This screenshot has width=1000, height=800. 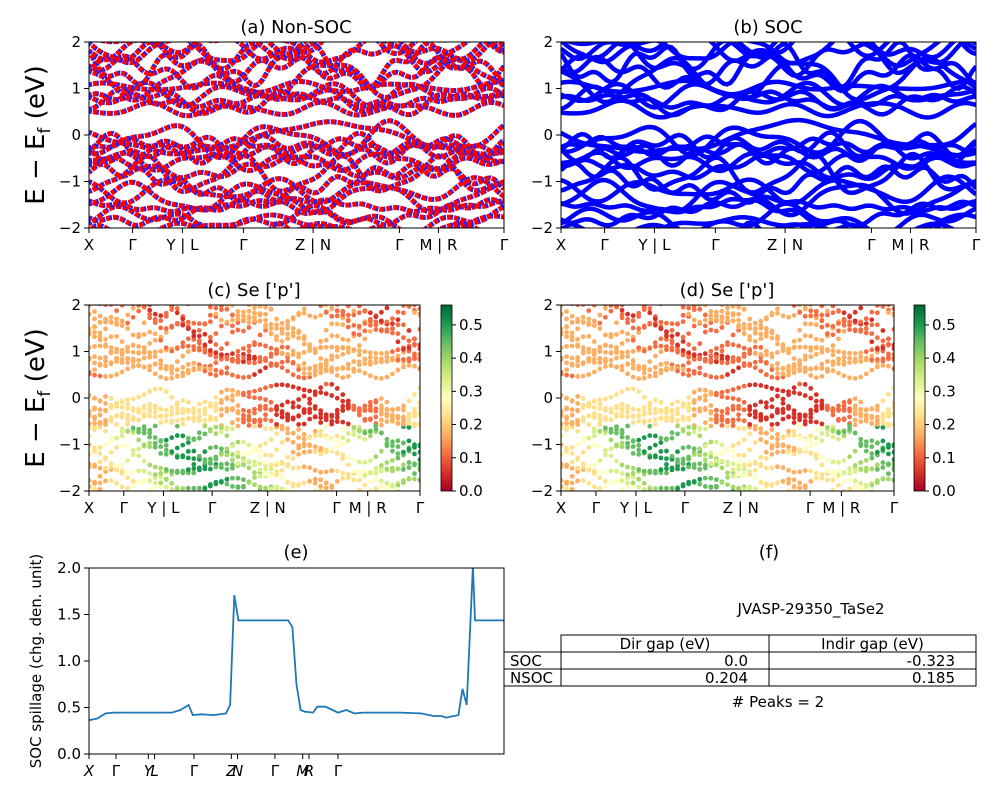 What do you see at coordinates (685, 508) in the screenshot?
I see `xtick-label: Γ` at bounding box center [685, 508].